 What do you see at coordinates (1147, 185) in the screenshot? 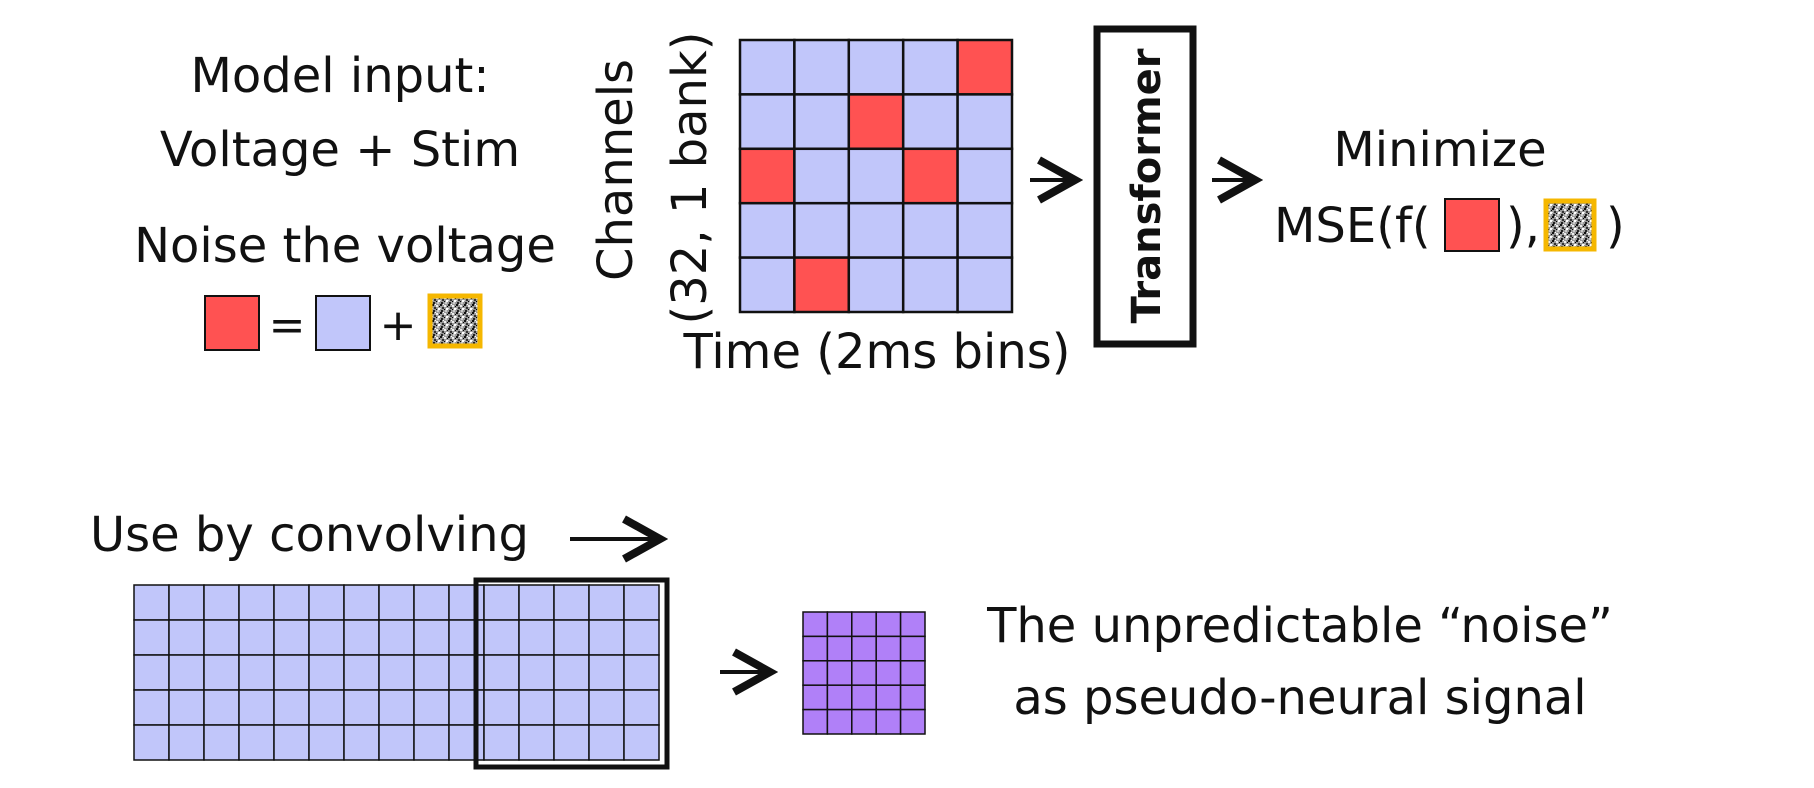
I see `transformer-label: Transformer` at bounding box center [1147, 185].